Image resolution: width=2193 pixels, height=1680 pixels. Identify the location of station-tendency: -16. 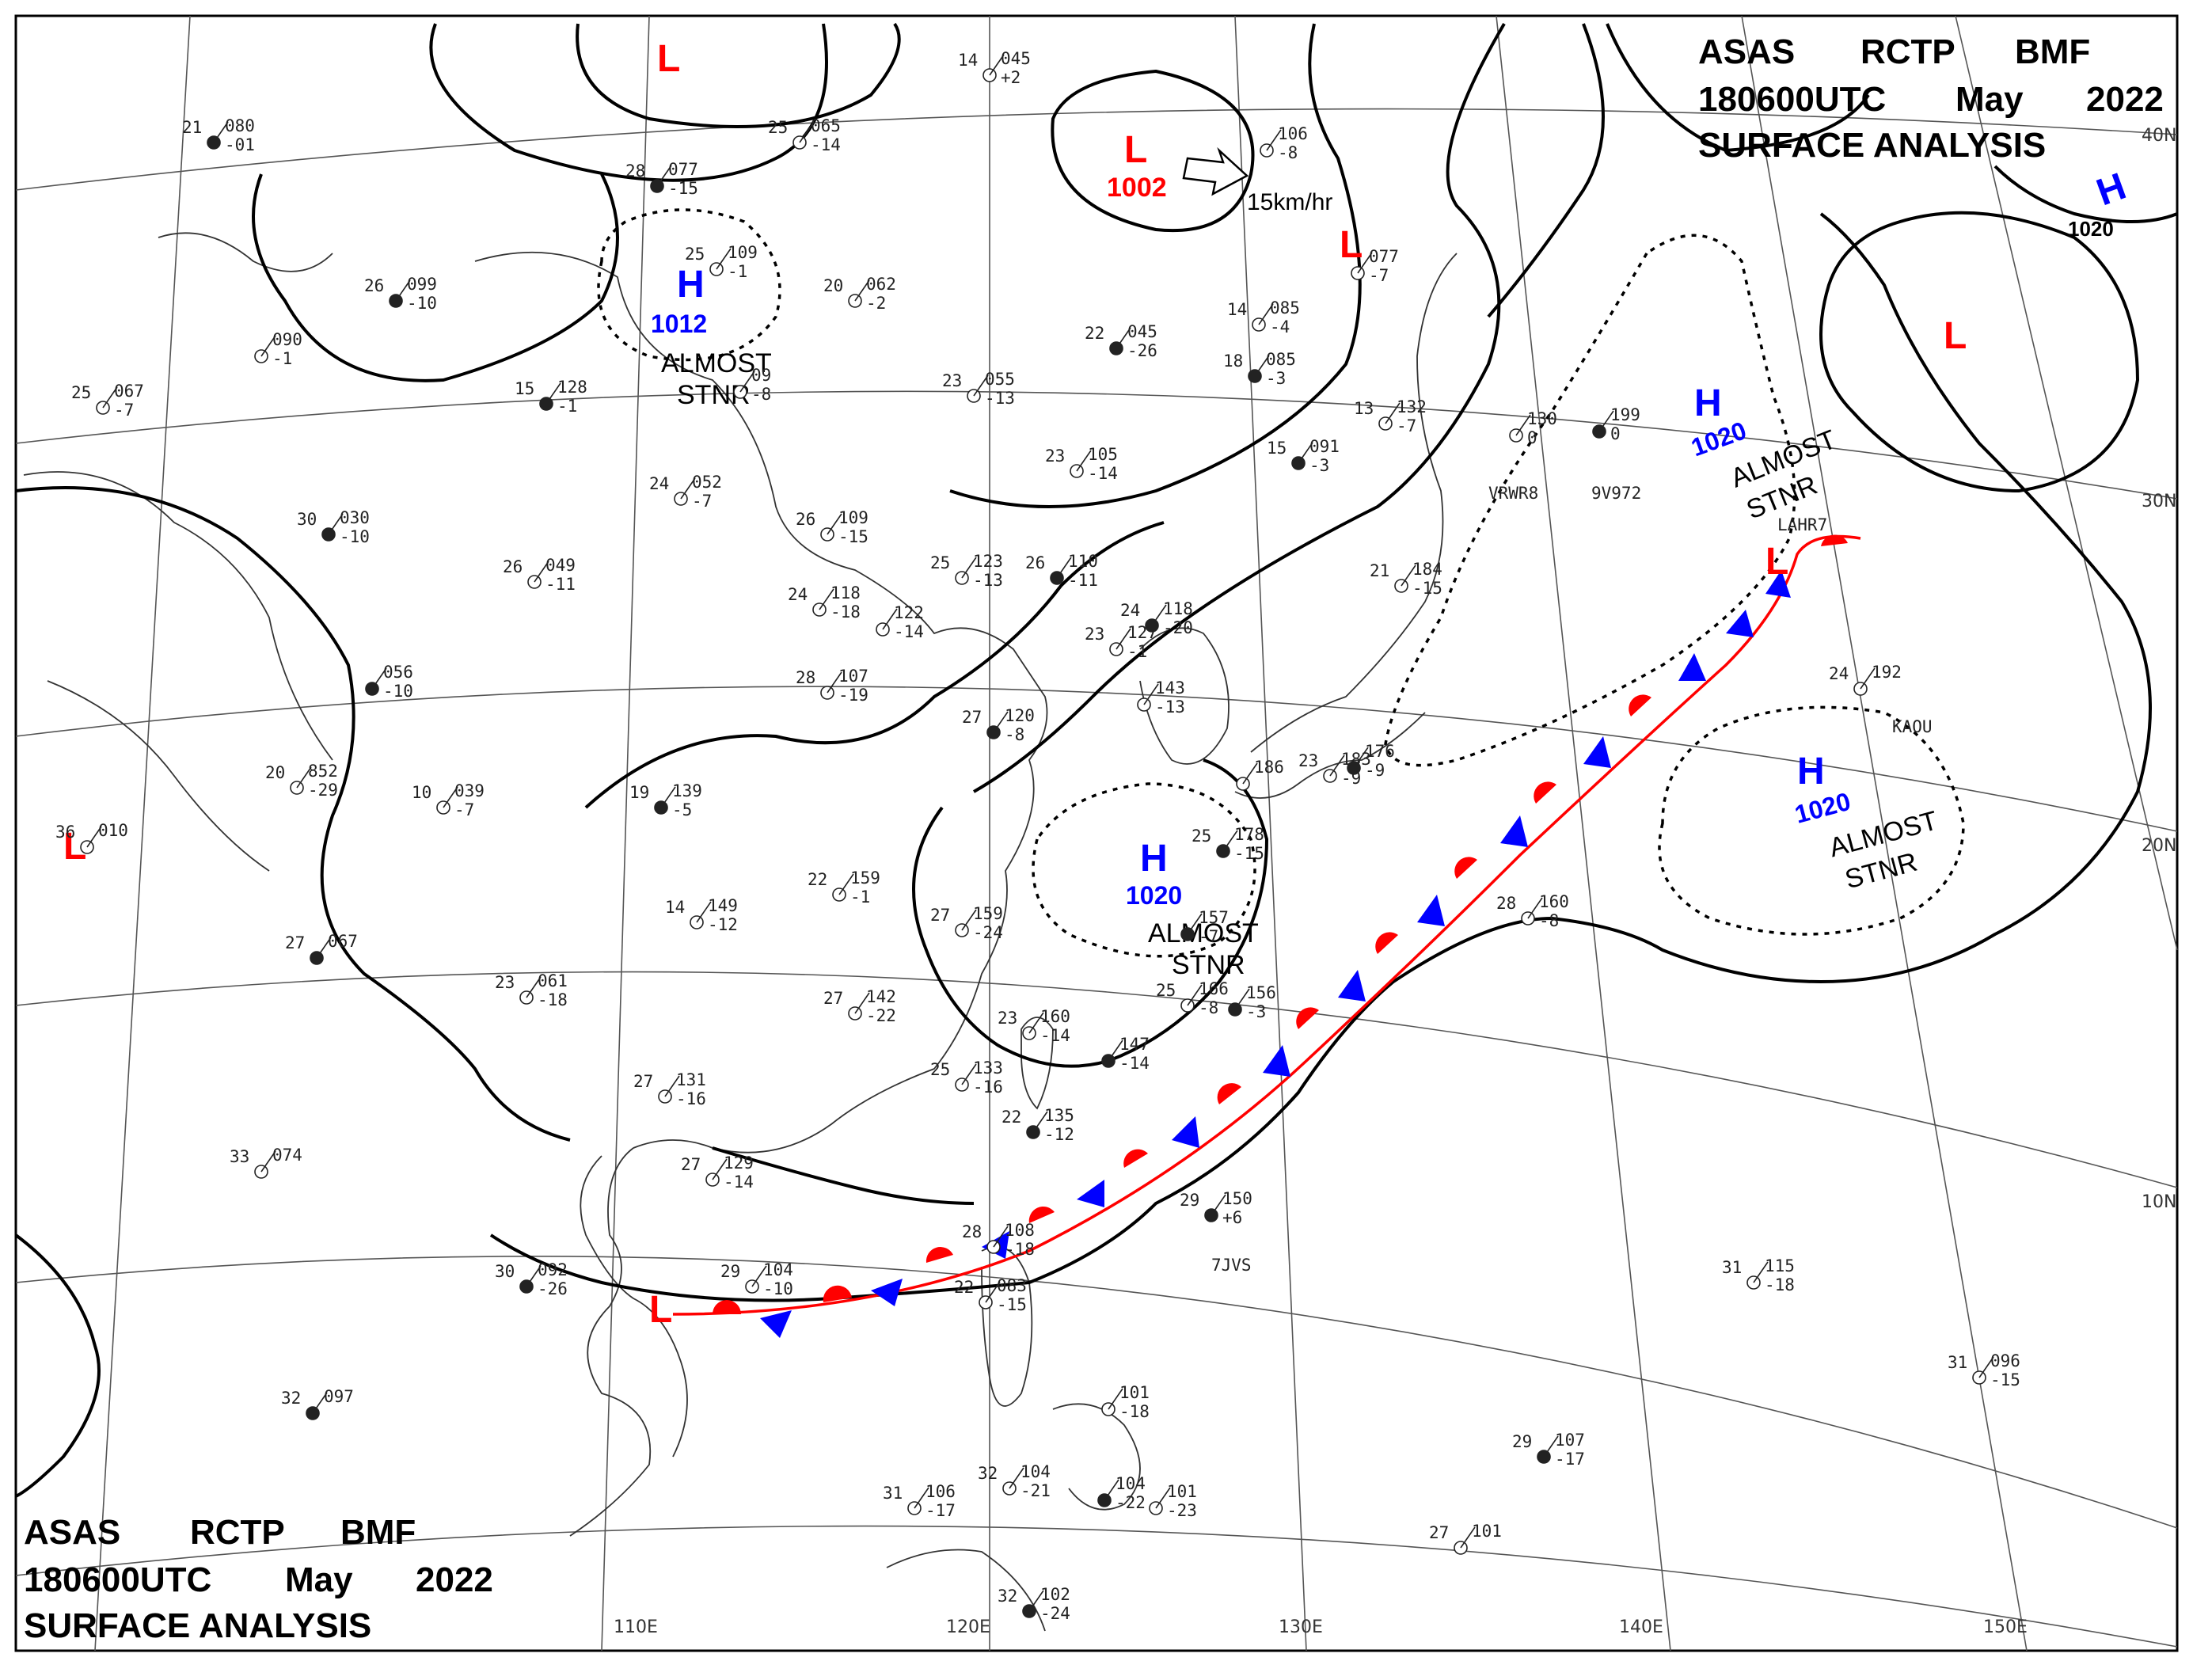
(988, 1087).